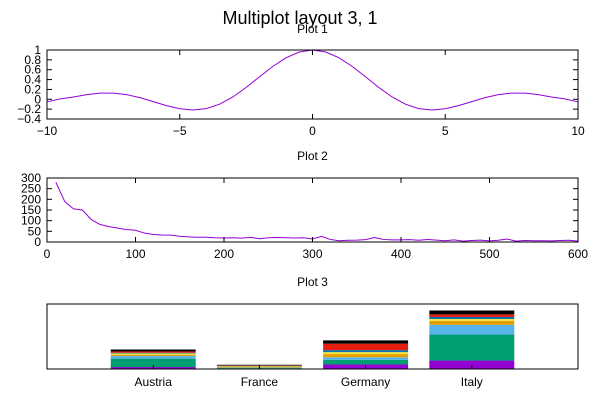 The height and width of the screenshot is (400, 600). What do you see at coordinates (47, 131) in the screenshot?
I see `x-tick-label: −10` at bounding box center [47, 131].